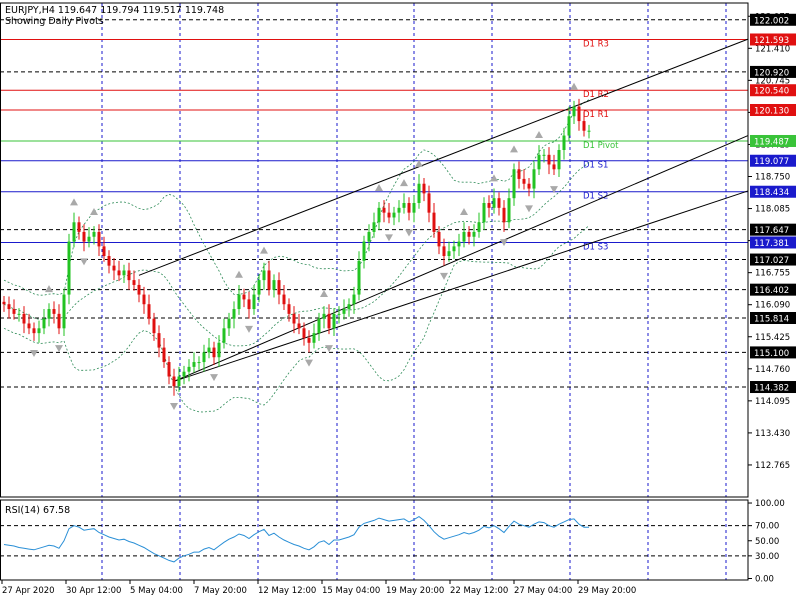 The image size is (800, 604). I want to click on time-axis-label: 15 May 04:00, so click(351, 591).